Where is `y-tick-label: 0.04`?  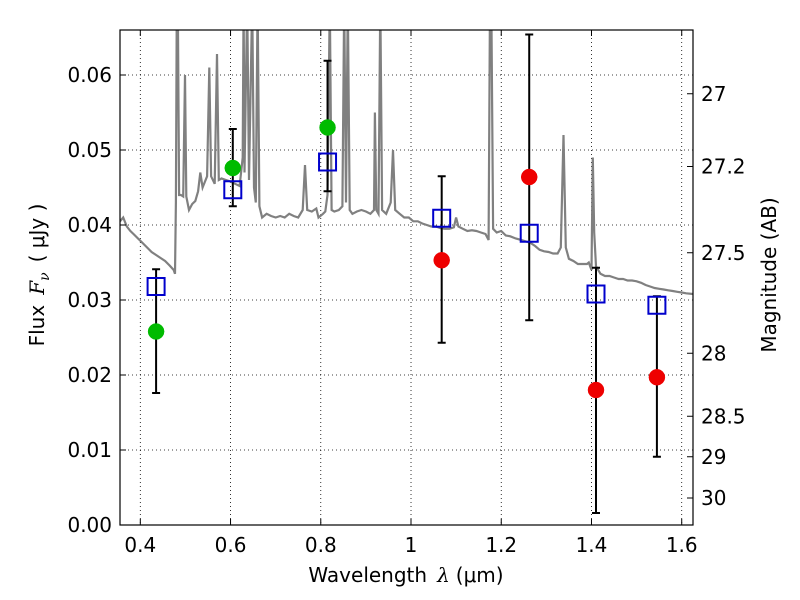 y-tick-label: 0.04 is located at coordinates (89, 225).